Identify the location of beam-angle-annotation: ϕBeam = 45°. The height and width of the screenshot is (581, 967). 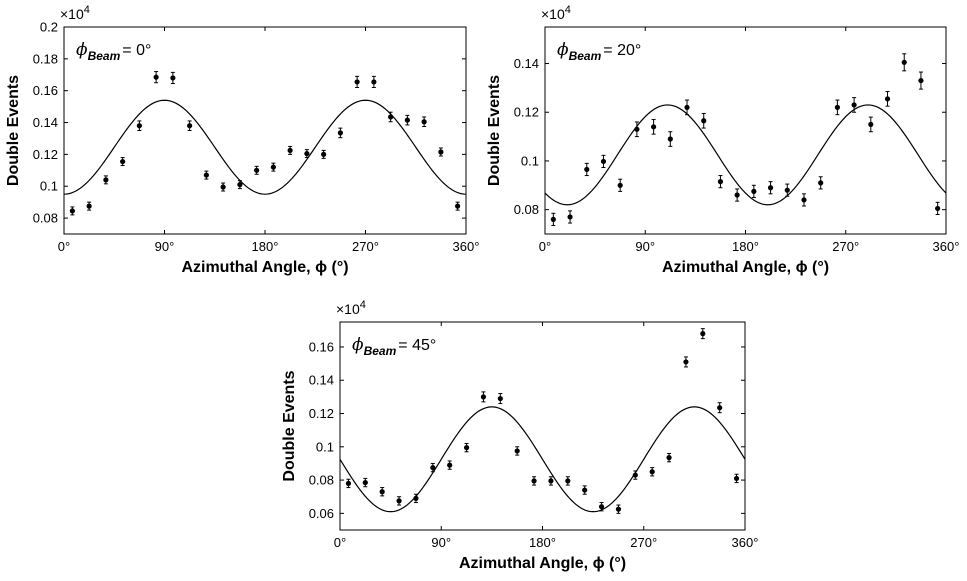
(394, 346).